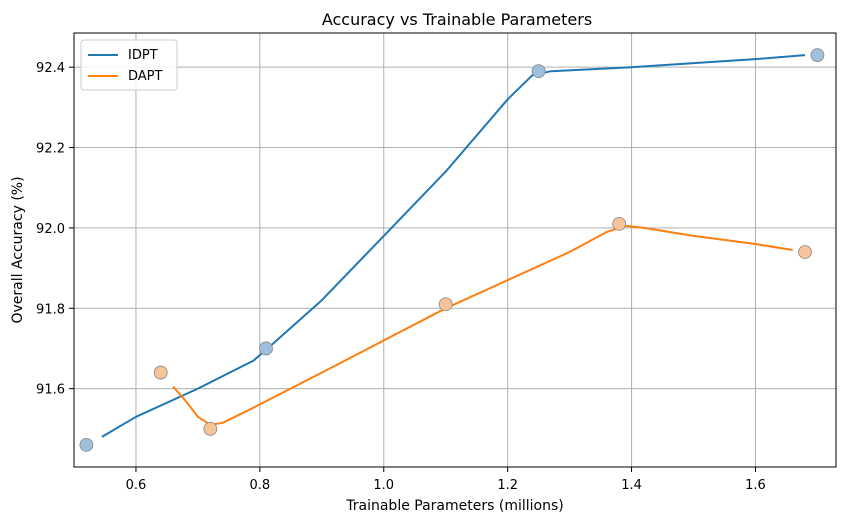  I want to click on legend-label-idpt: IDPT, so click(143, 55).